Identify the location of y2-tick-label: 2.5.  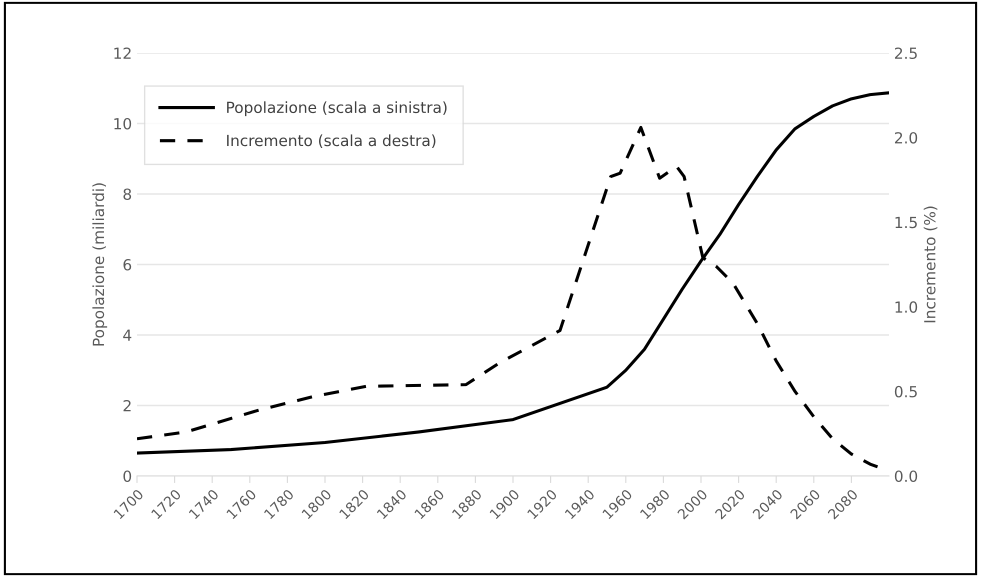
(905, 53).